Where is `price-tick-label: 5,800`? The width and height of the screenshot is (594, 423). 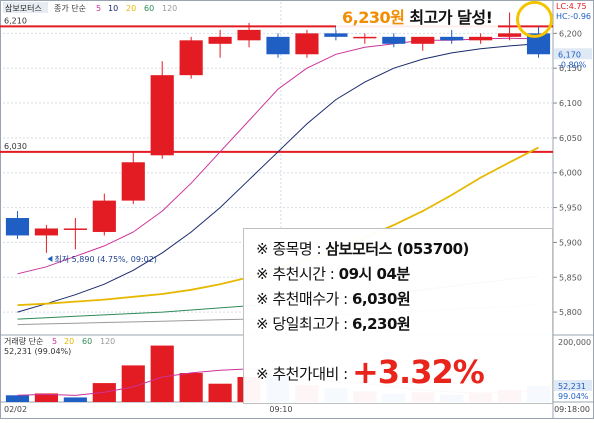
price-tick-label: 5,800 is located at coordinates (570, 312).